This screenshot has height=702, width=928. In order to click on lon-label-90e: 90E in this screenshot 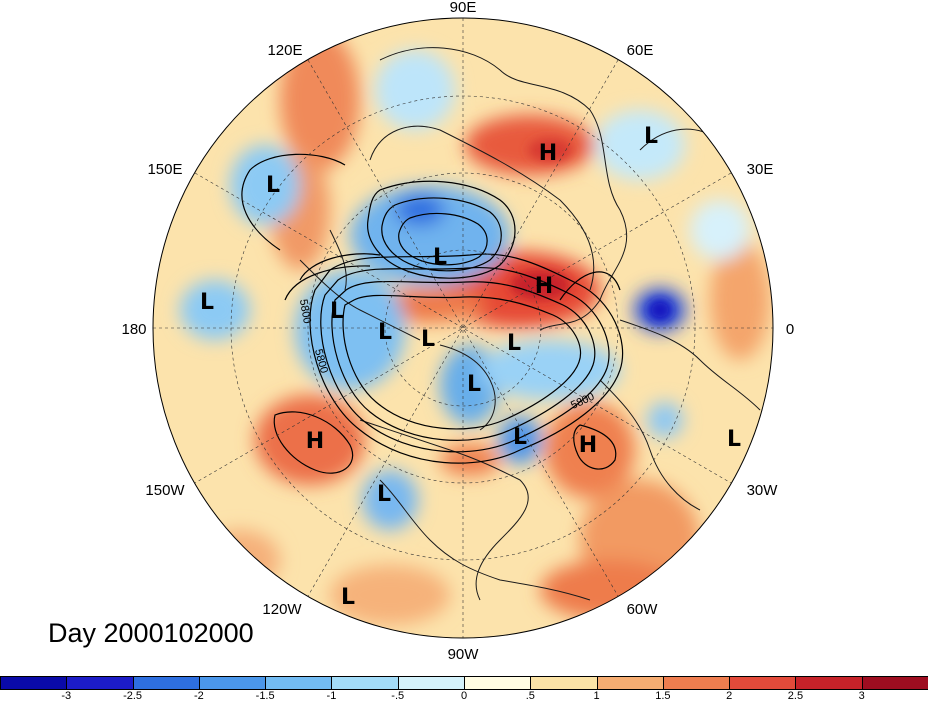, I will do `click(463, 8)`.